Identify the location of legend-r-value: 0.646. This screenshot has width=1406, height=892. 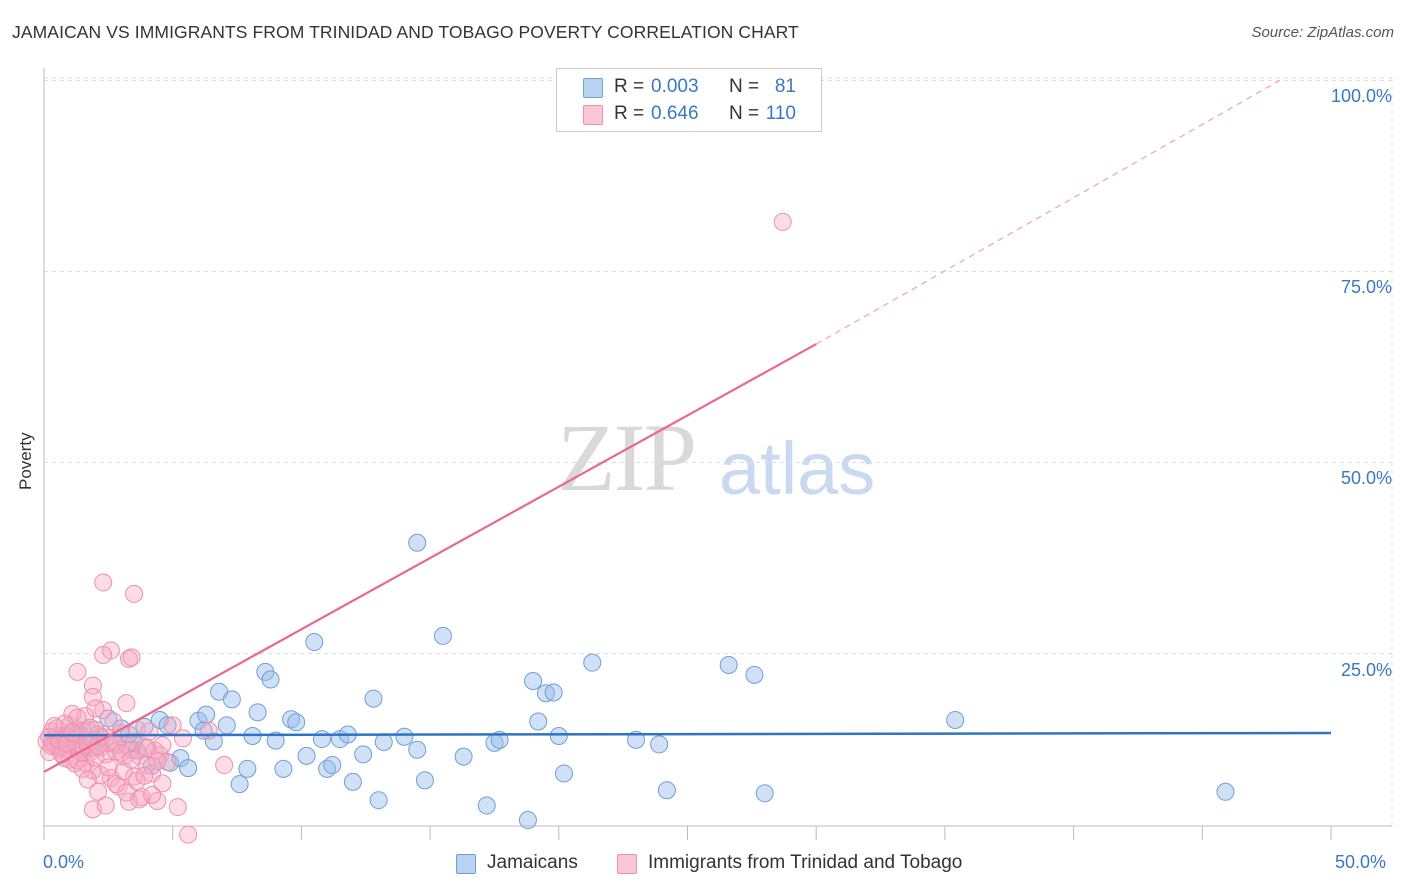
(675, 113).